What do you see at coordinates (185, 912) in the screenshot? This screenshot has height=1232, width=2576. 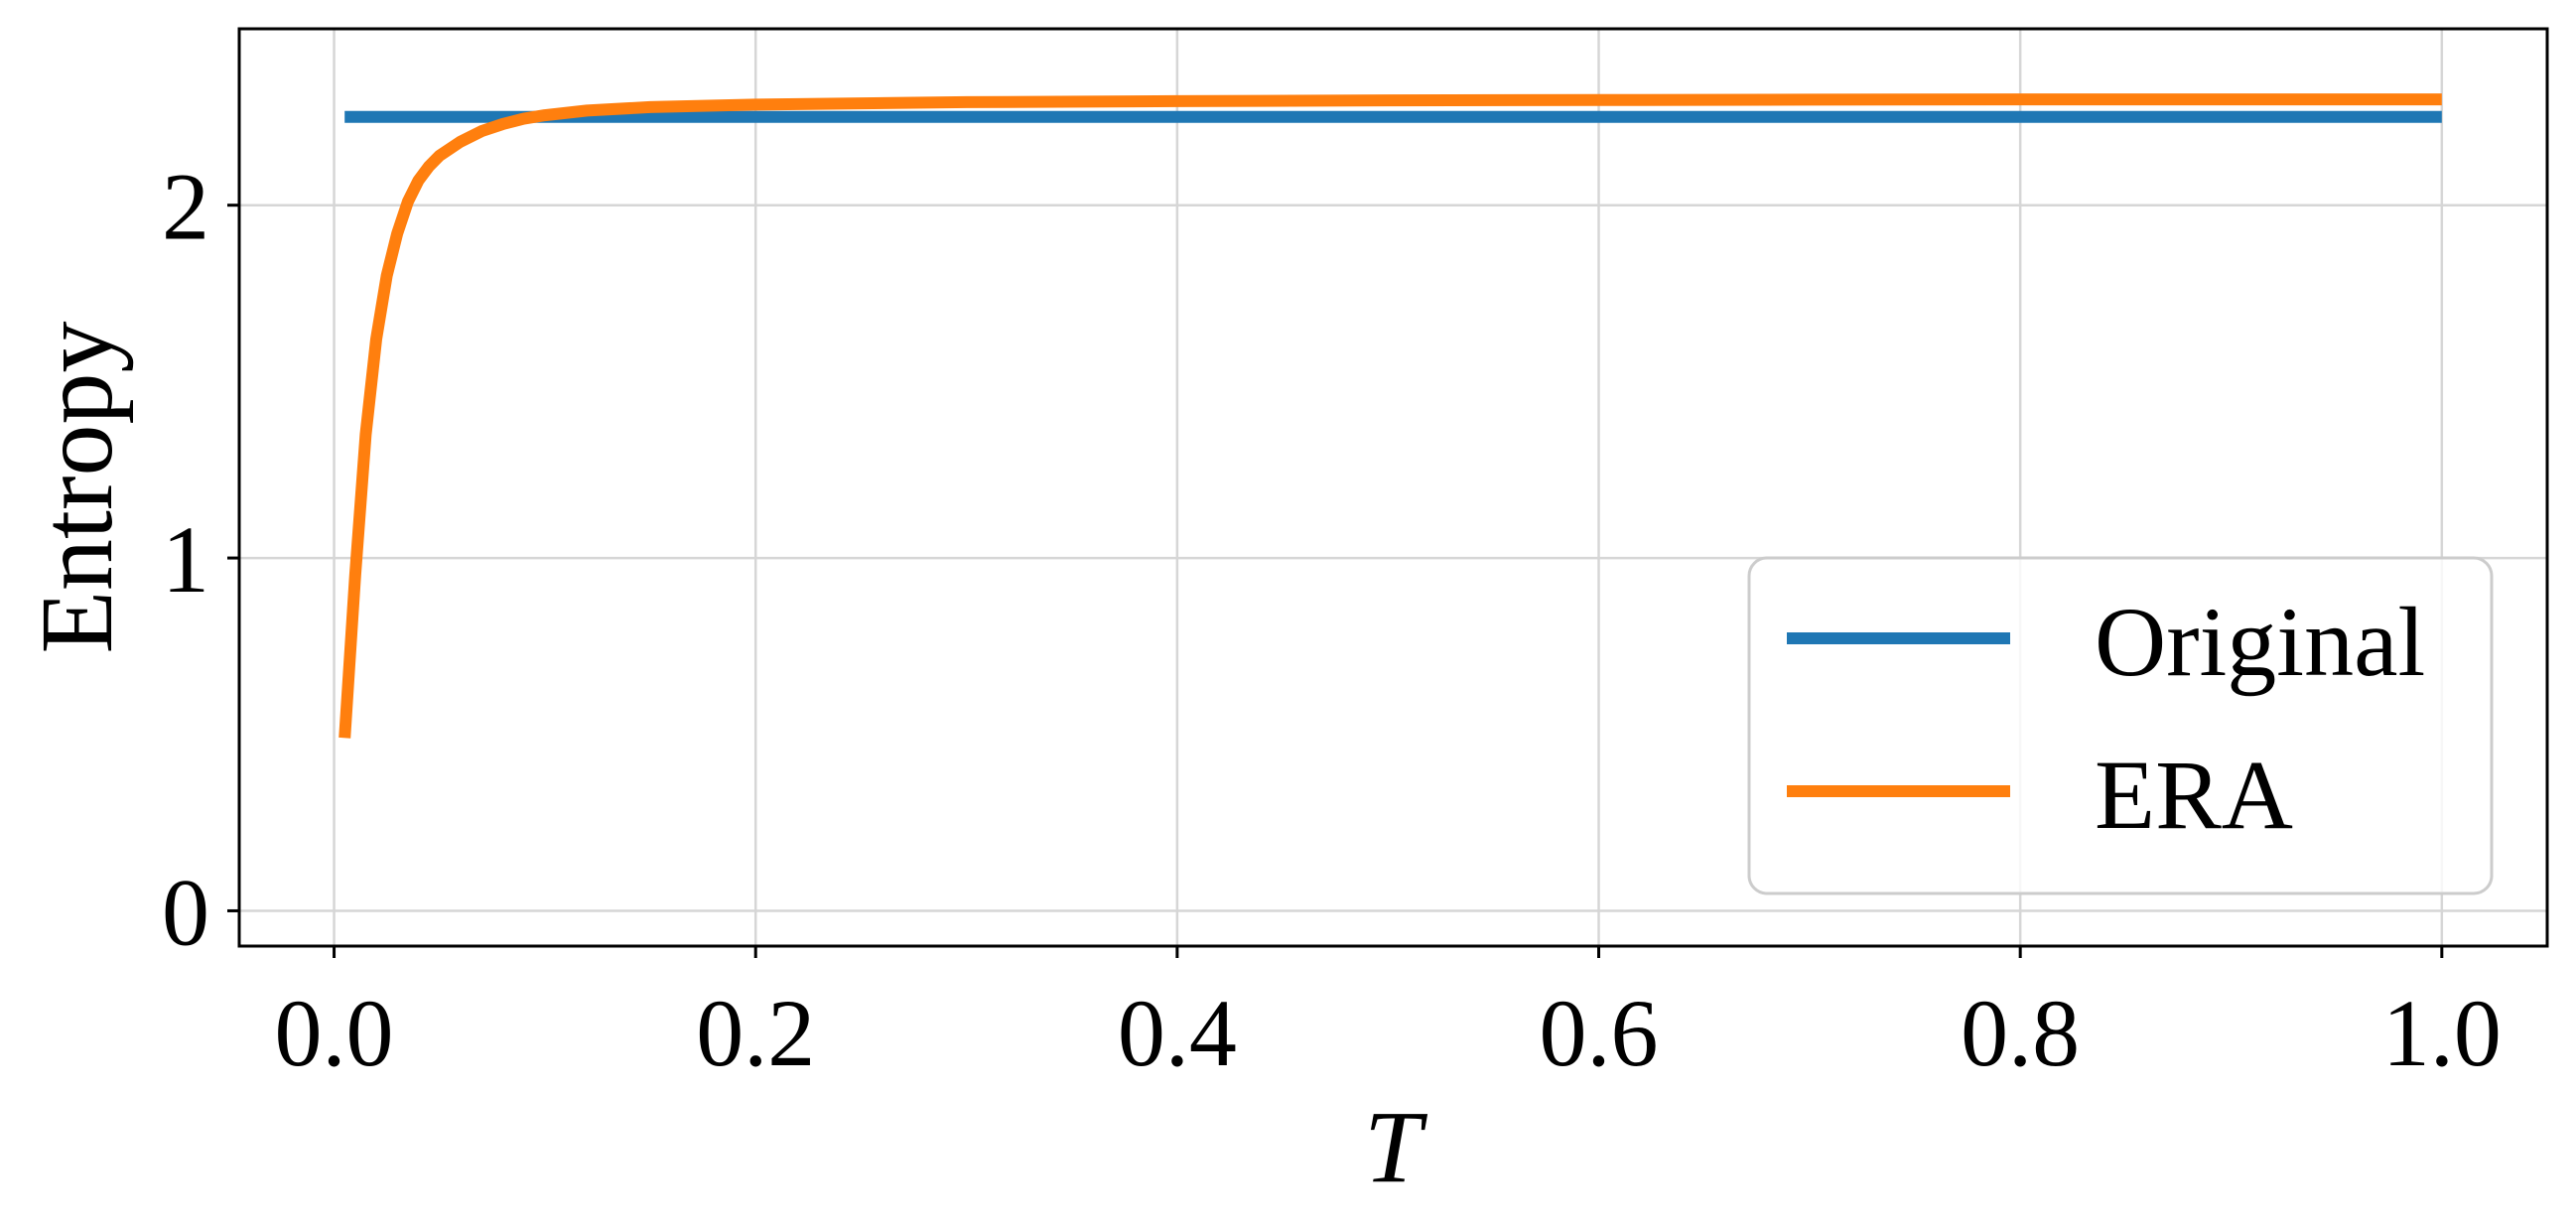 I see `y-tick-label: 0` at bounding box center [185, 912].